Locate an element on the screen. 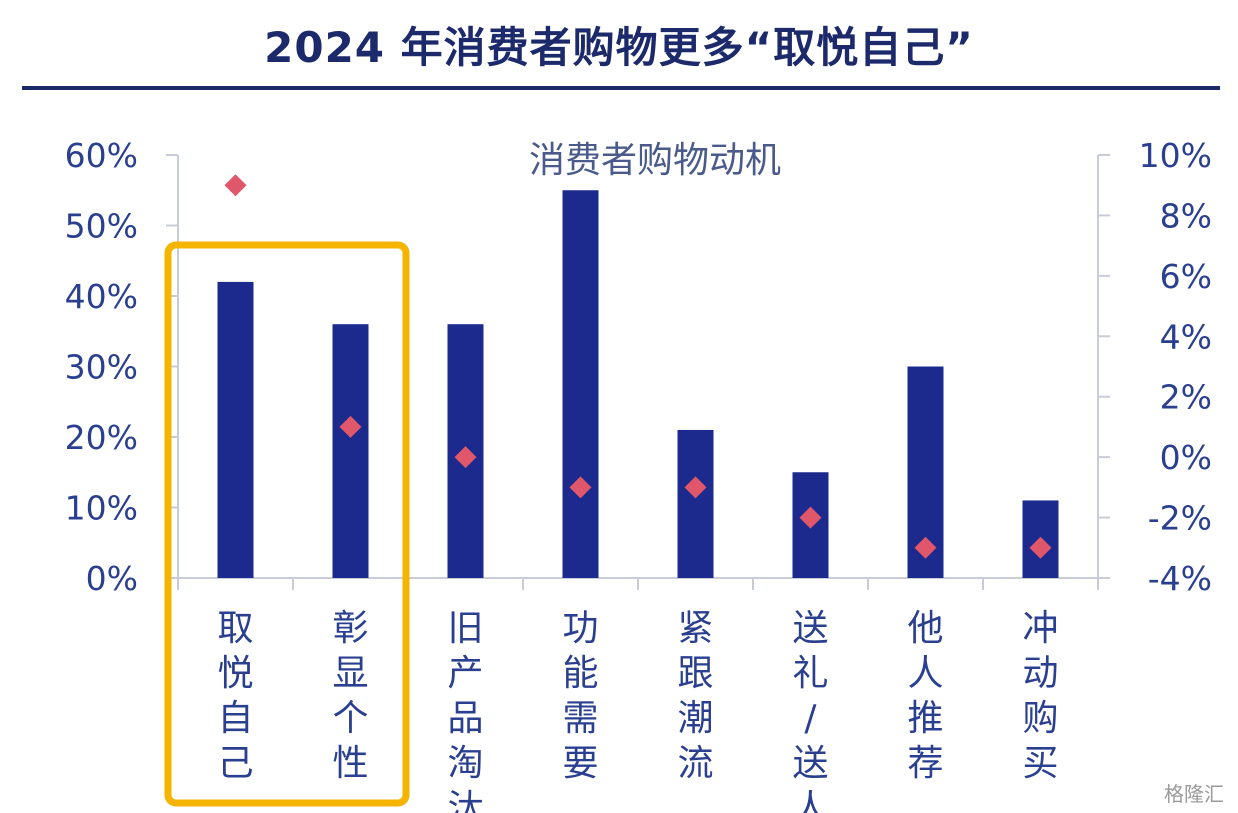  left-axis-tick-label: 30% is located at coordinates (101, 367).